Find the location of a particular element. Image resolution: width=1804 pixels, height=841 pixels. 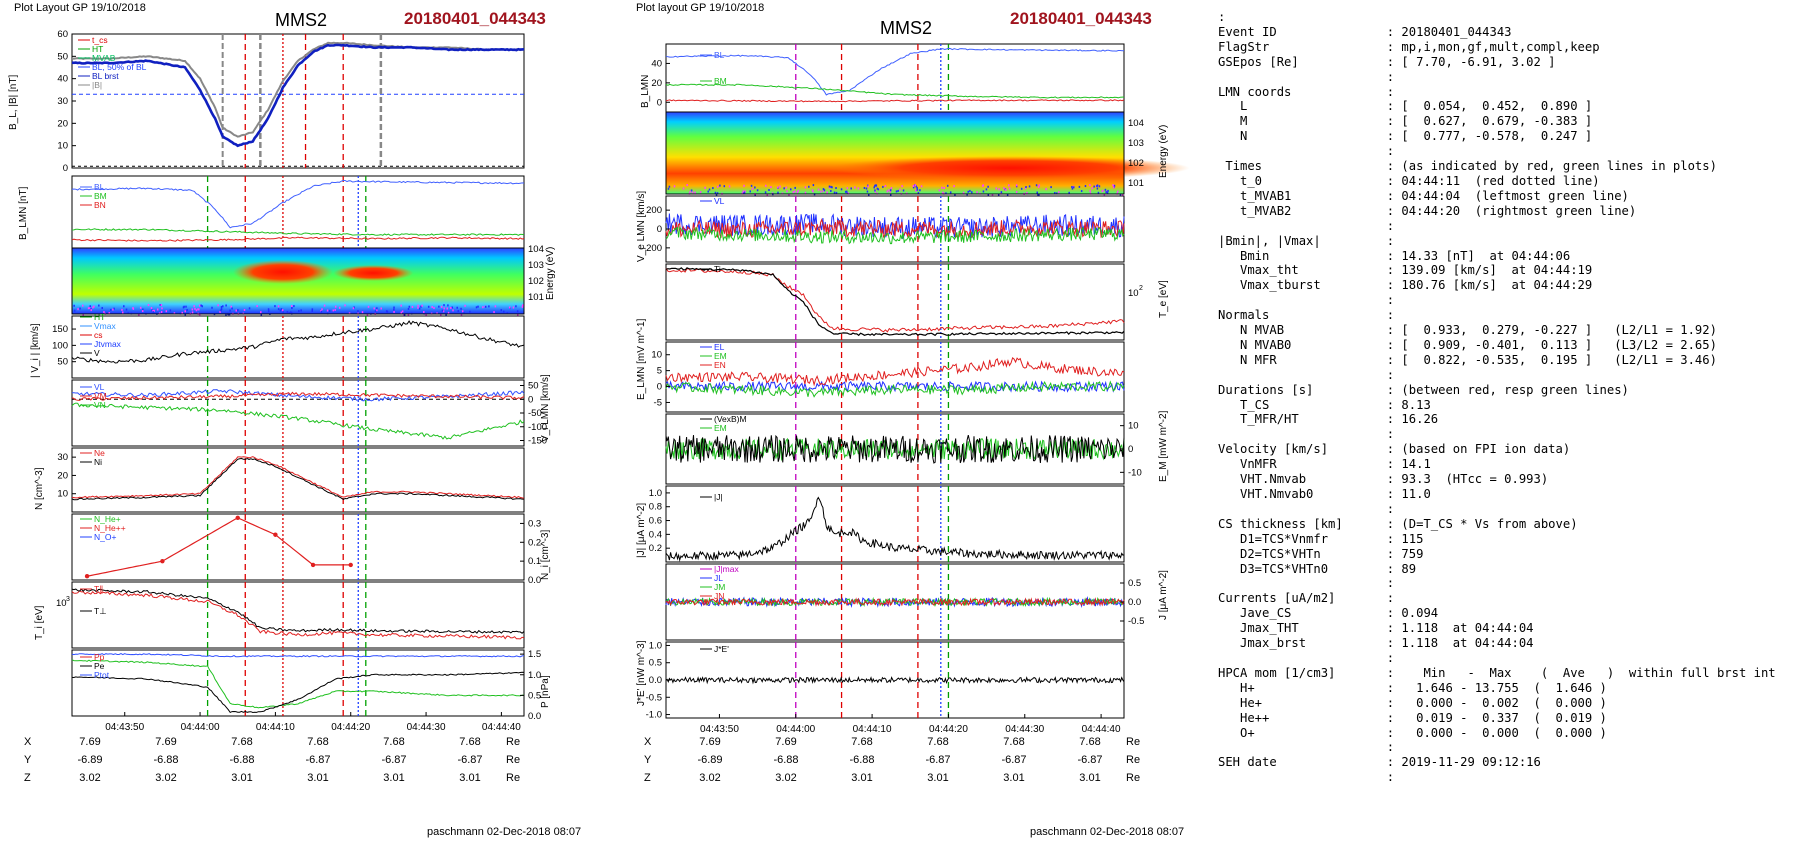

right-p7-ticklabel: 1.0 is located at coordinates (655, 493).